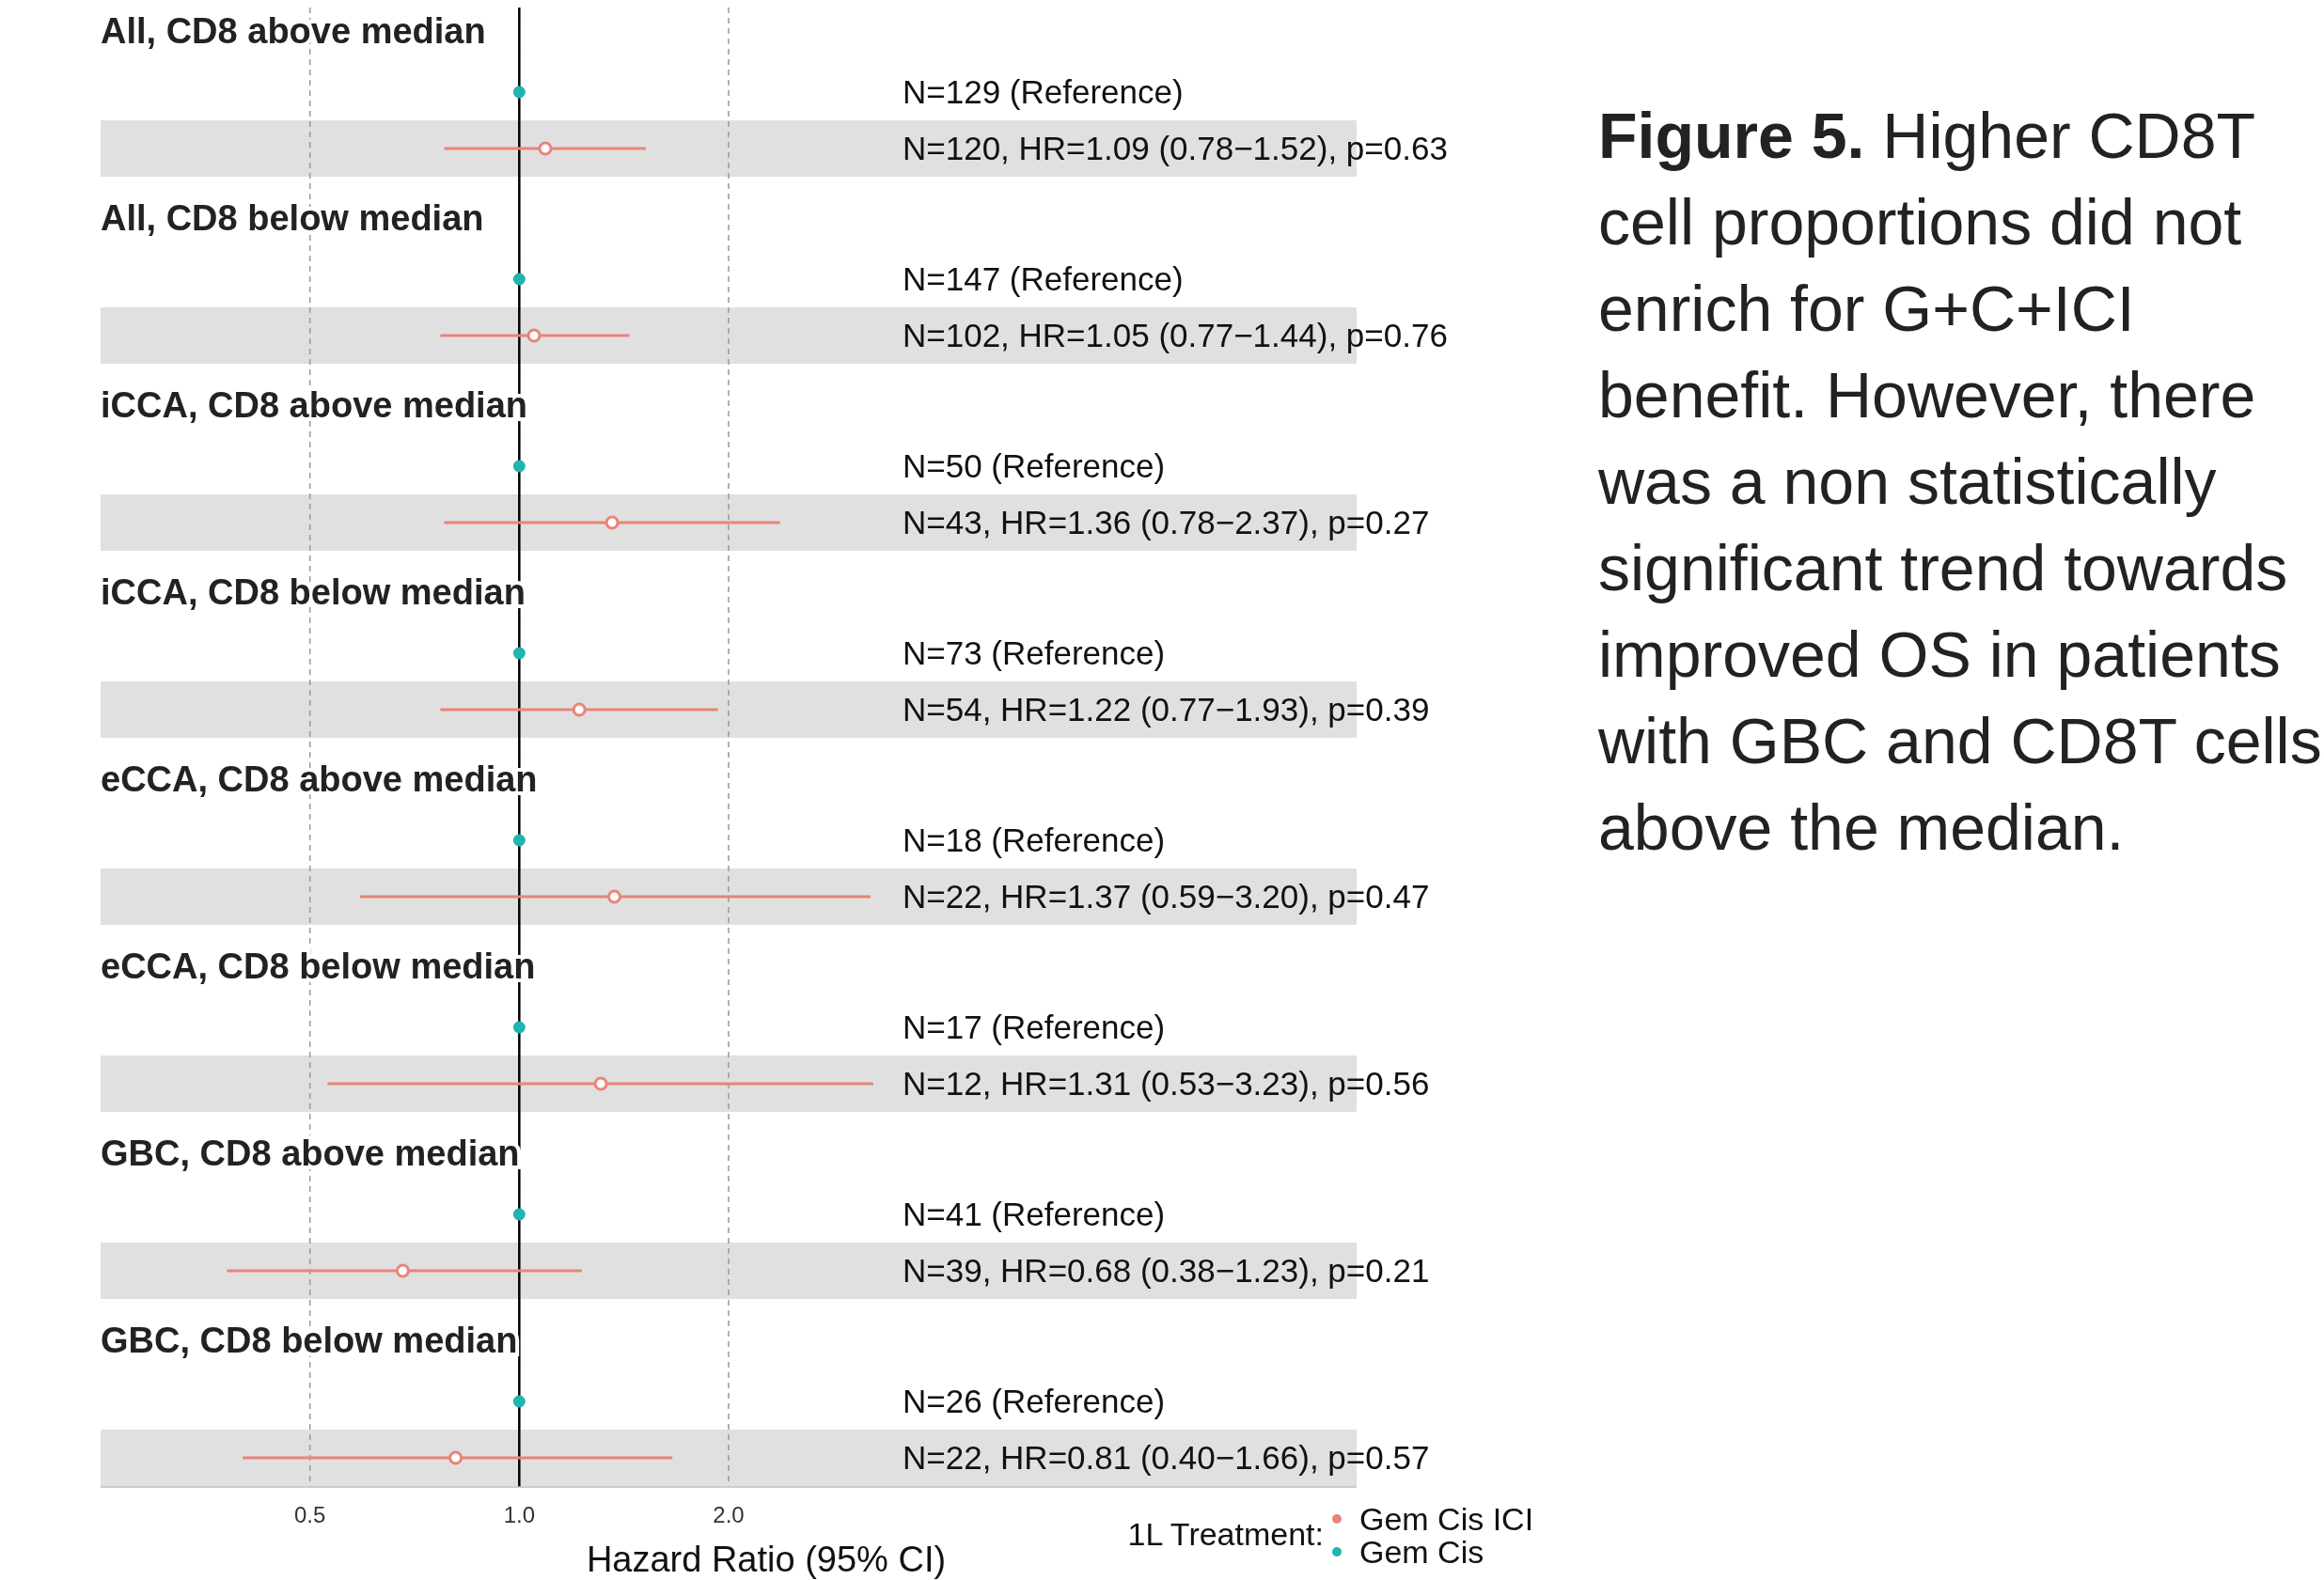 Image resolution: width=2324 pixels, height=1580 pixels. Describe the element at coordinates (1034, 652) in the screenshot. I see `y-tick-label: N=73 (Reference)` at that location.